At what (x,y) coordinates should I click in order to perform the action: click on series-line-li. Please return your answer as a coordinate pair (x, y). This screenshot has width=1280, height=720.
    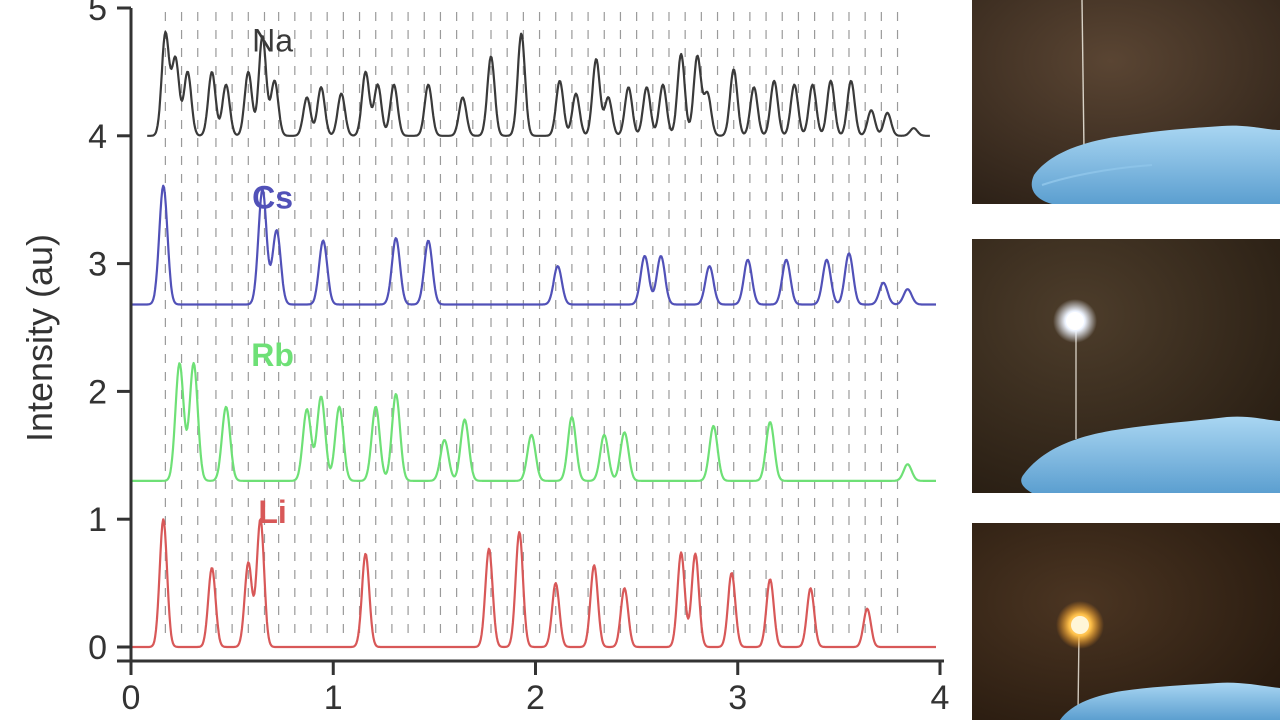
    Looking at the image, I should click on (533, 583).